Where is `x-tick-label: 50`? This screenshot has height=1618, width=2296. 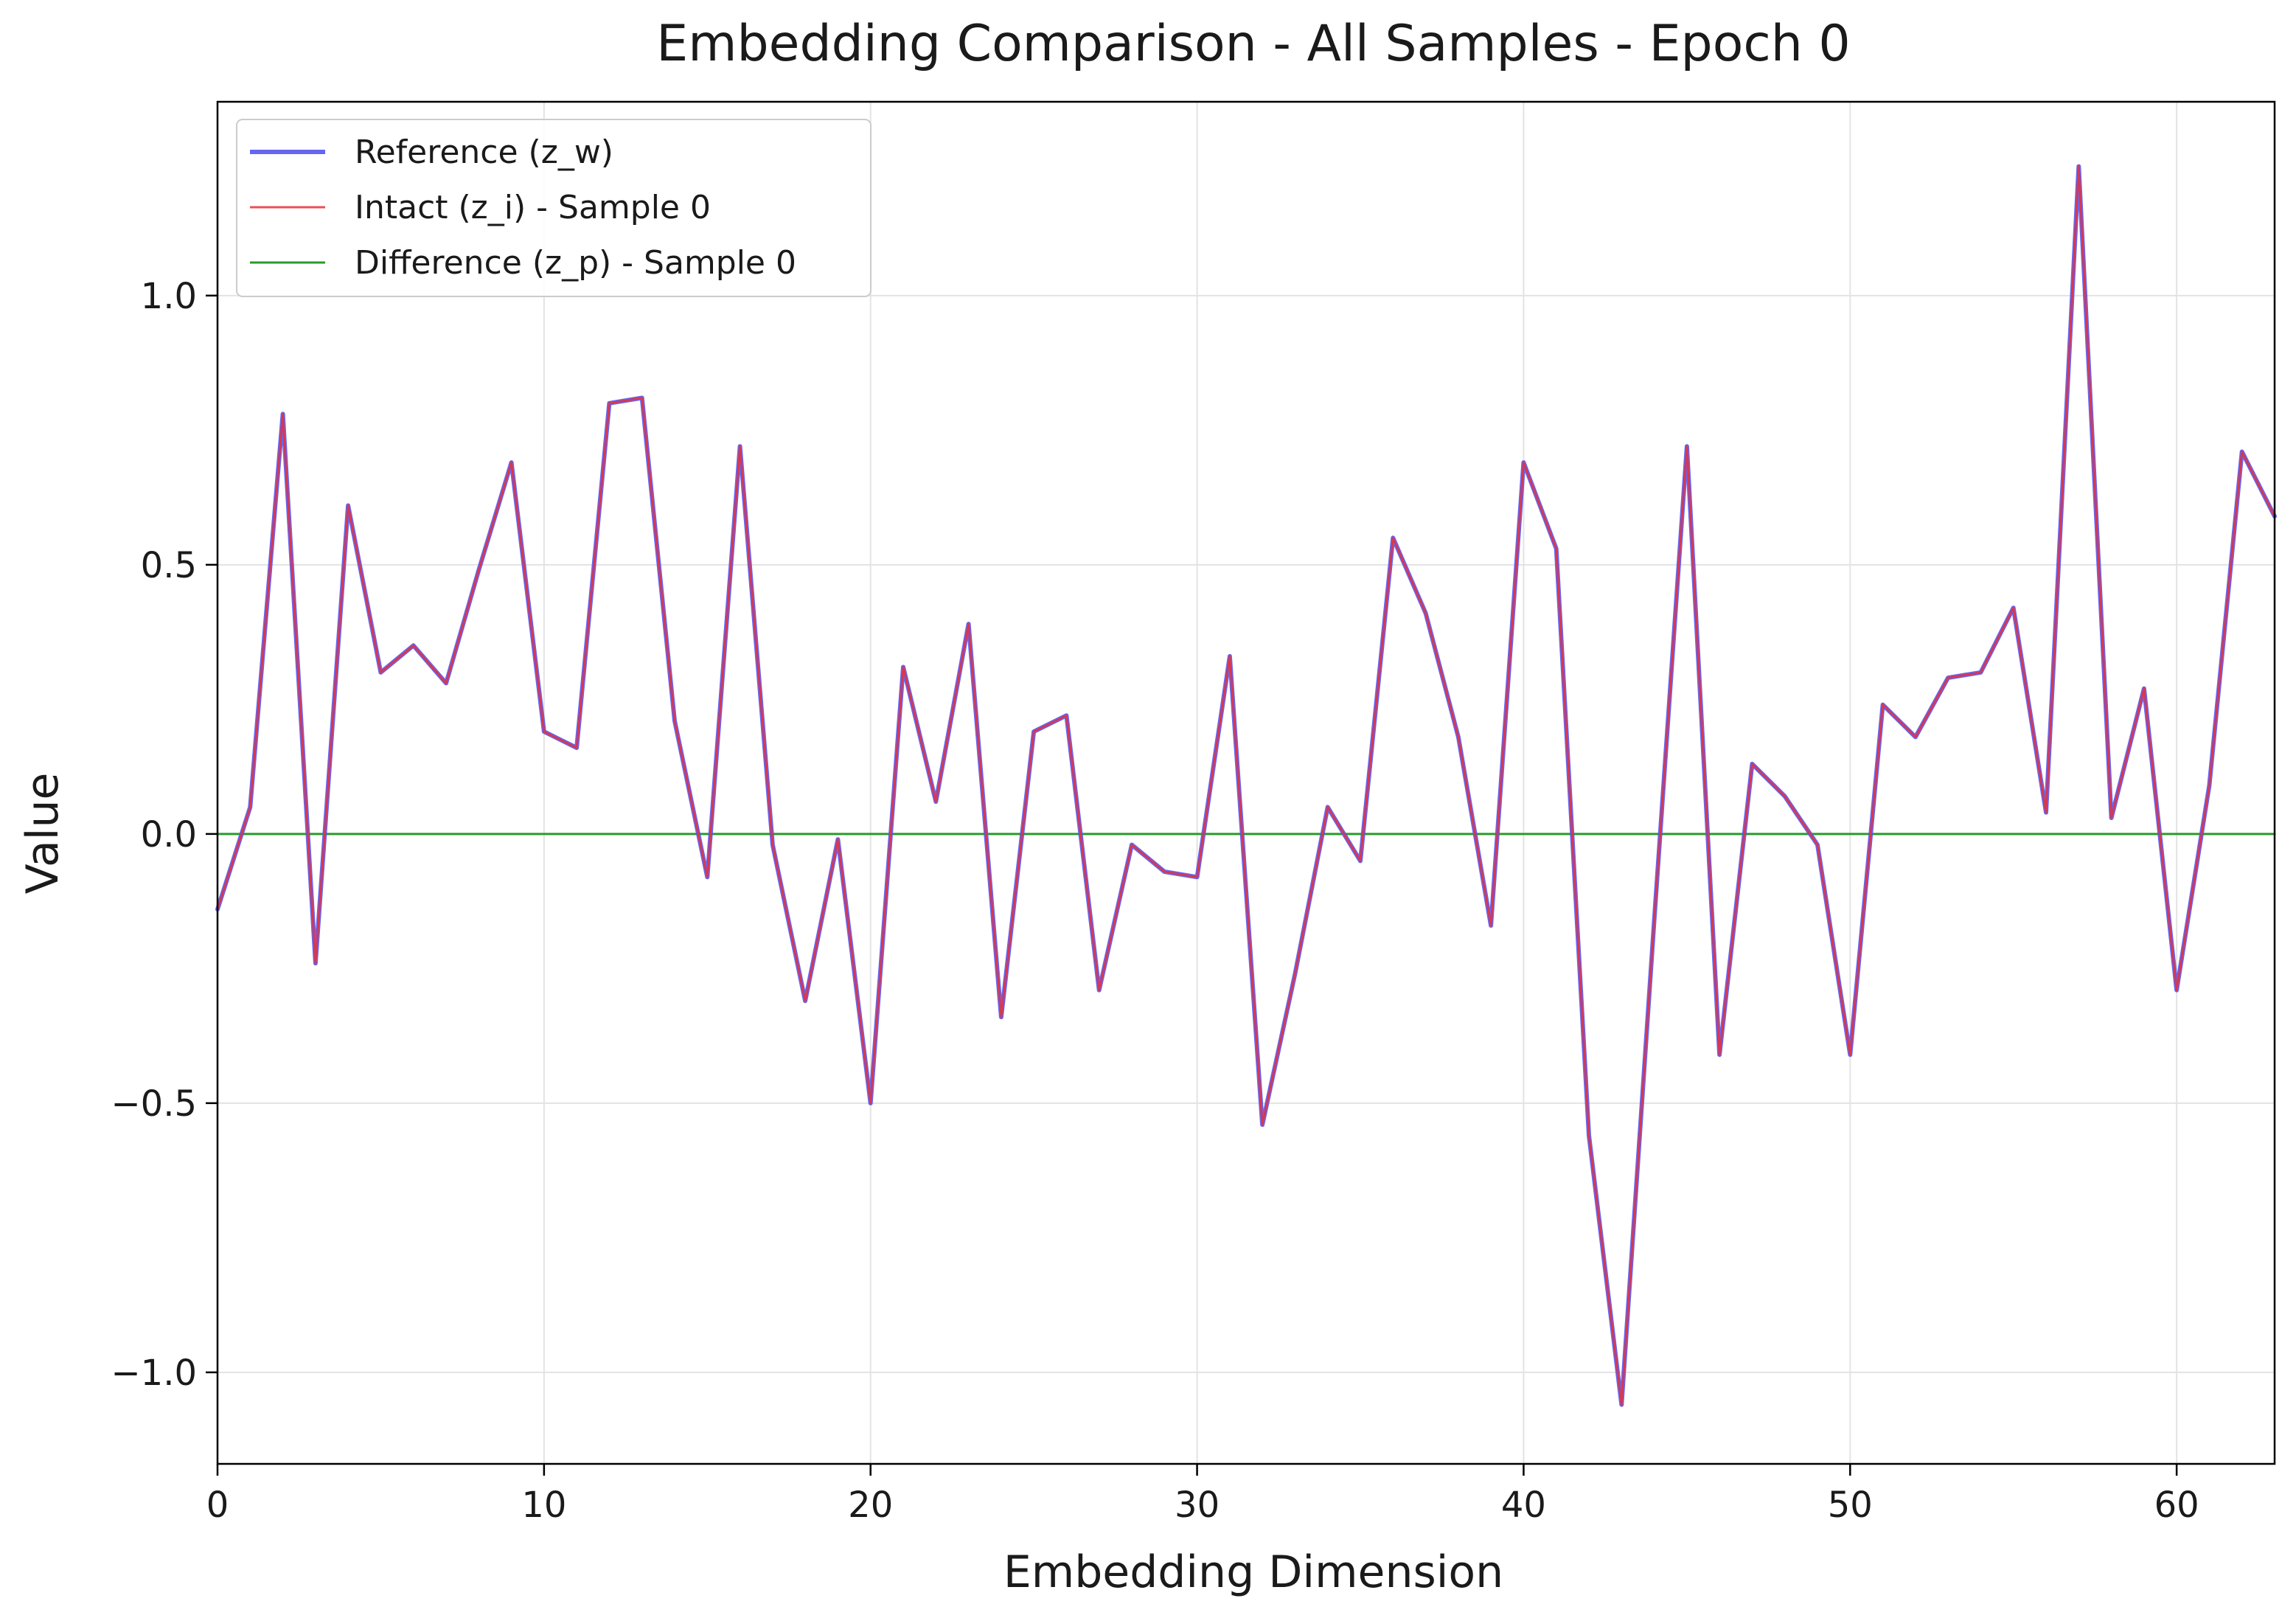 x-tick-label: 50 is located at coordinates (1850, 1506).